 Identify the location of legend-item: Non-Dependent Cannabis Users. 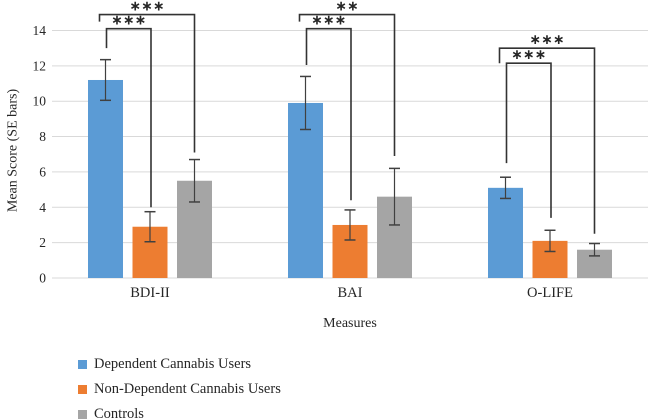
(179, 389).